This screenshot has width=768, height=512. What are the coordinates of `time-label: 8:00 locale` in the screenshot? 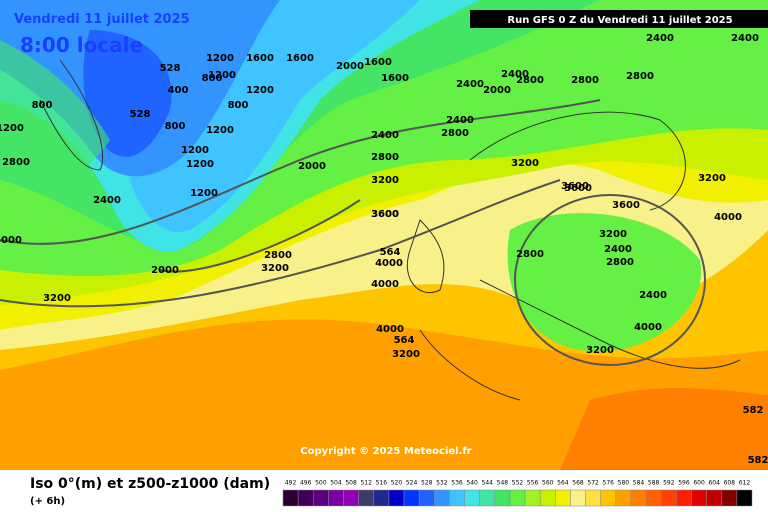 It's located at (81, 45).